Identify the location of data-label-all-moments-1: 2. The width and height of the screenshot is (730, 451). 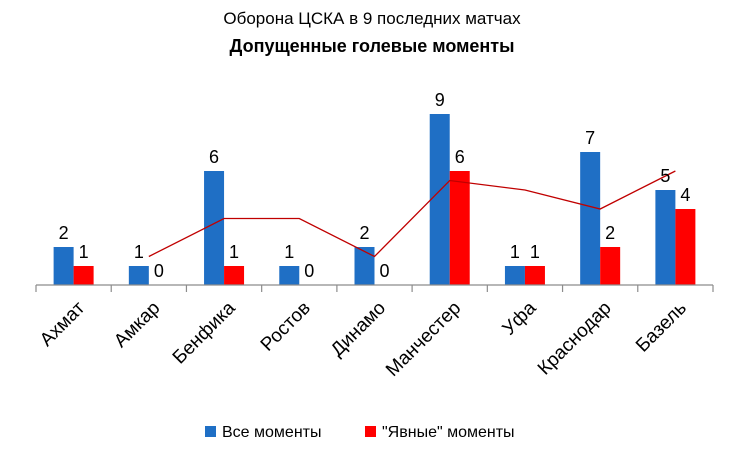
(64, 233).